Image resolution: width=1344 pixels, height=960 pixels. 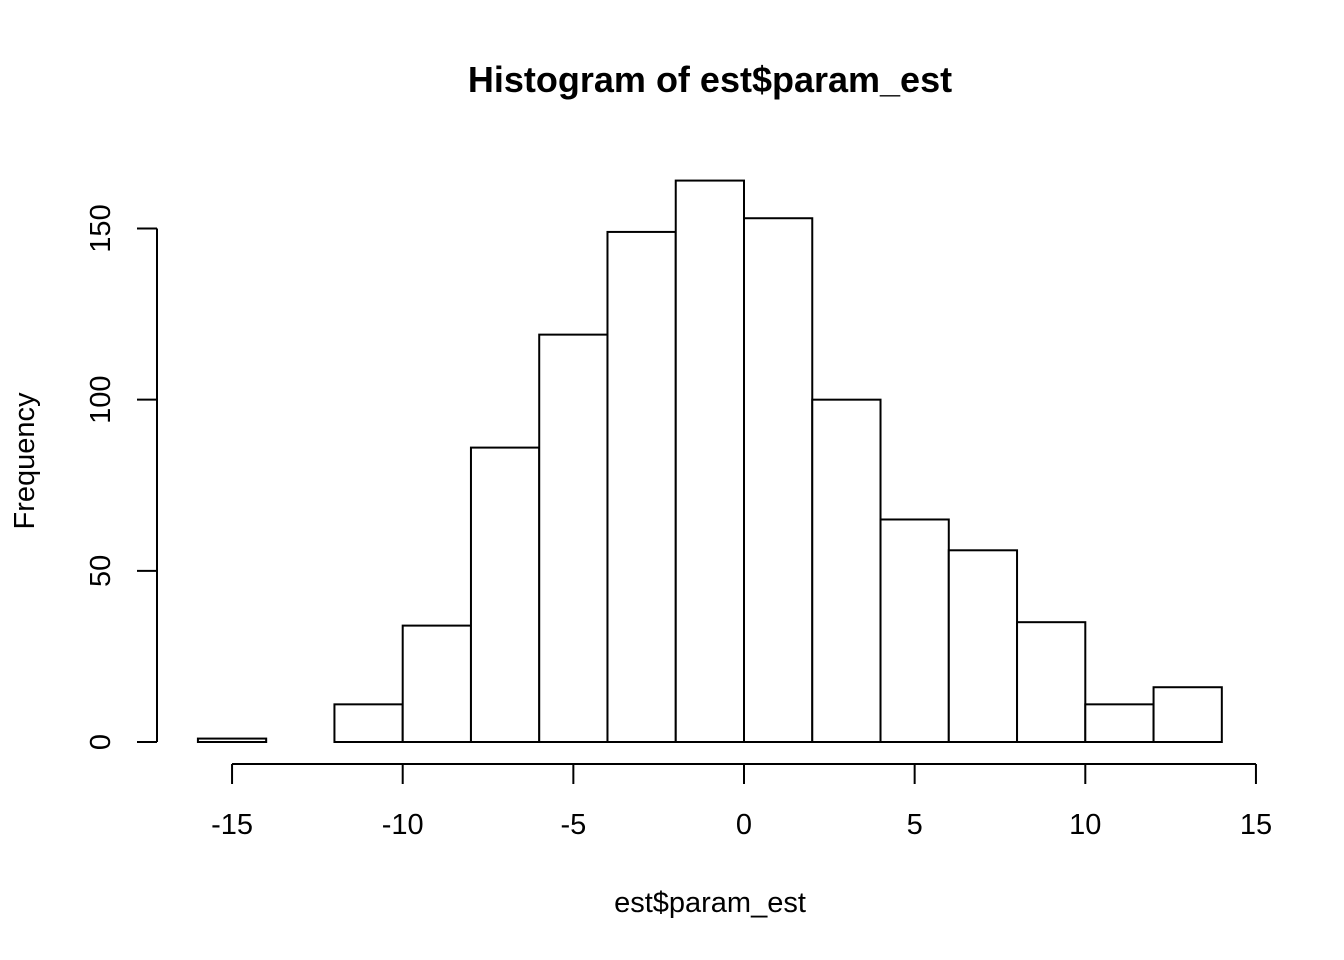 What do you see at coordinates (101, 571) in the screenshot?
I see `y-tick-label: 50` at bounding box center [101, 571].